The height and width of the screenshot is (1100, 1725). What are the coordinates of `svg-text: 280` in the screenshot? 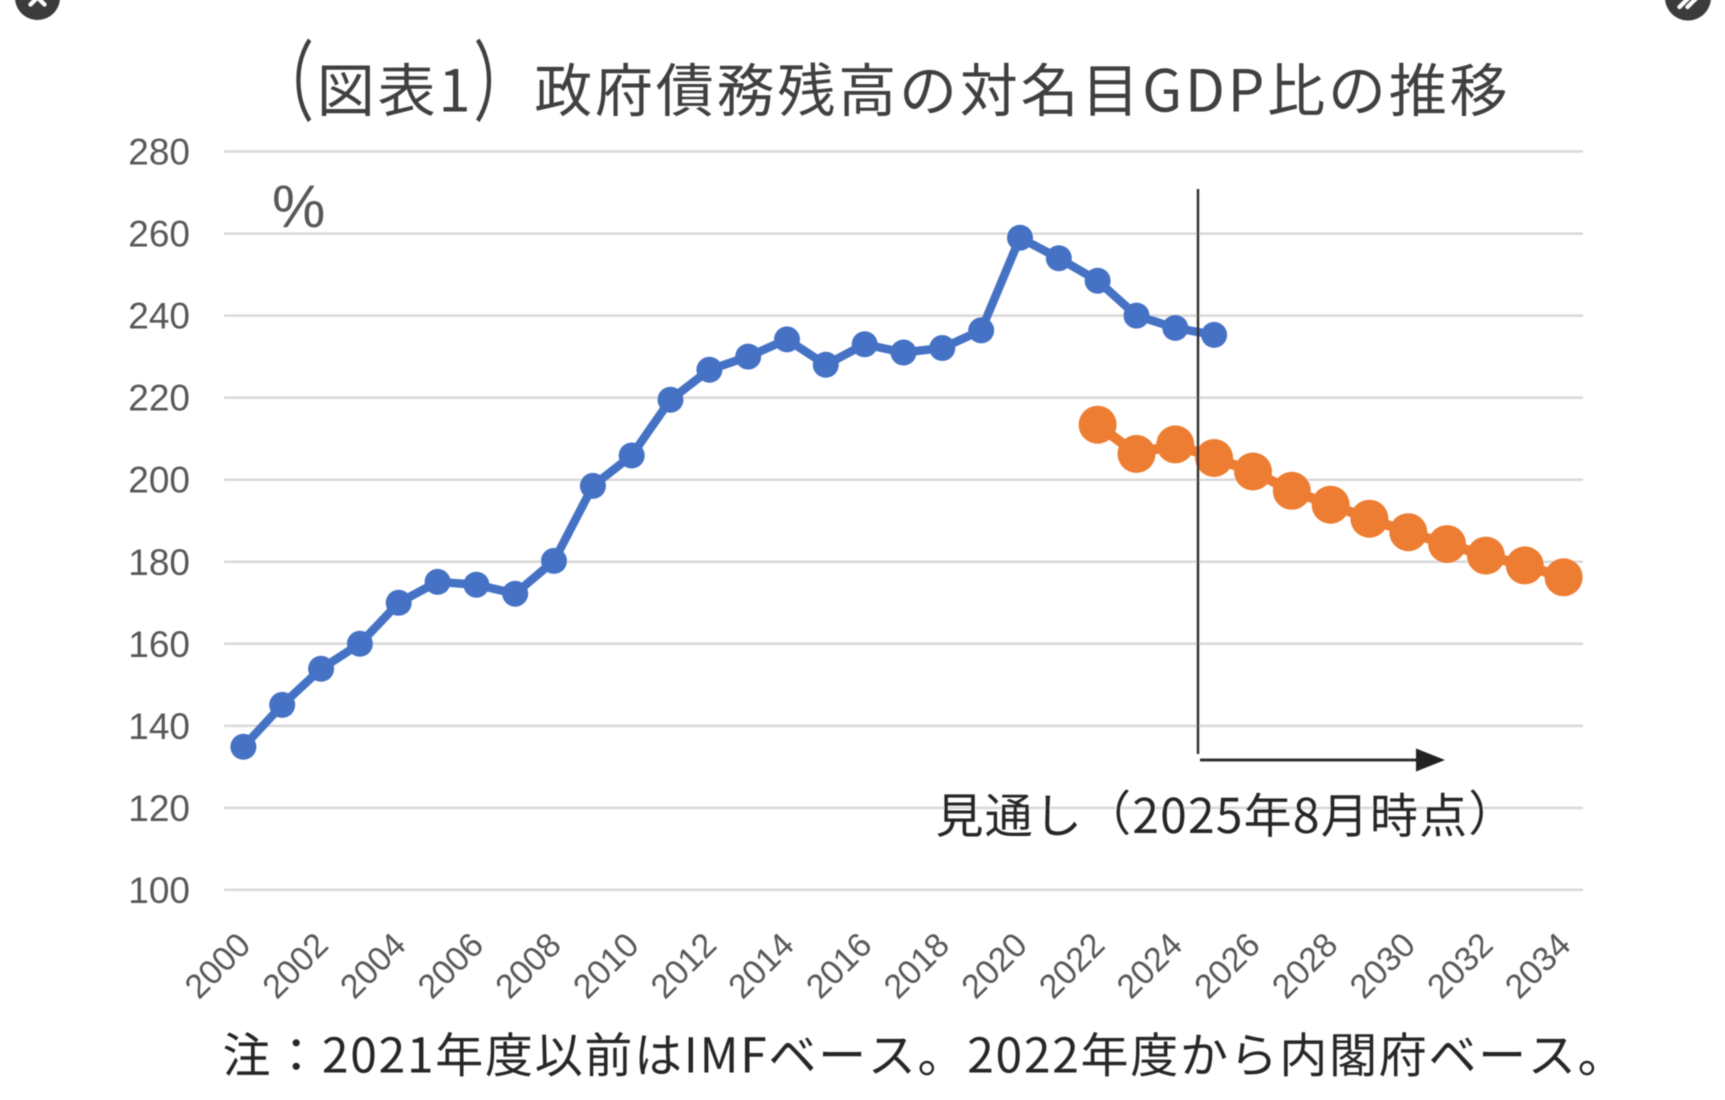 It's located at (159, 152).